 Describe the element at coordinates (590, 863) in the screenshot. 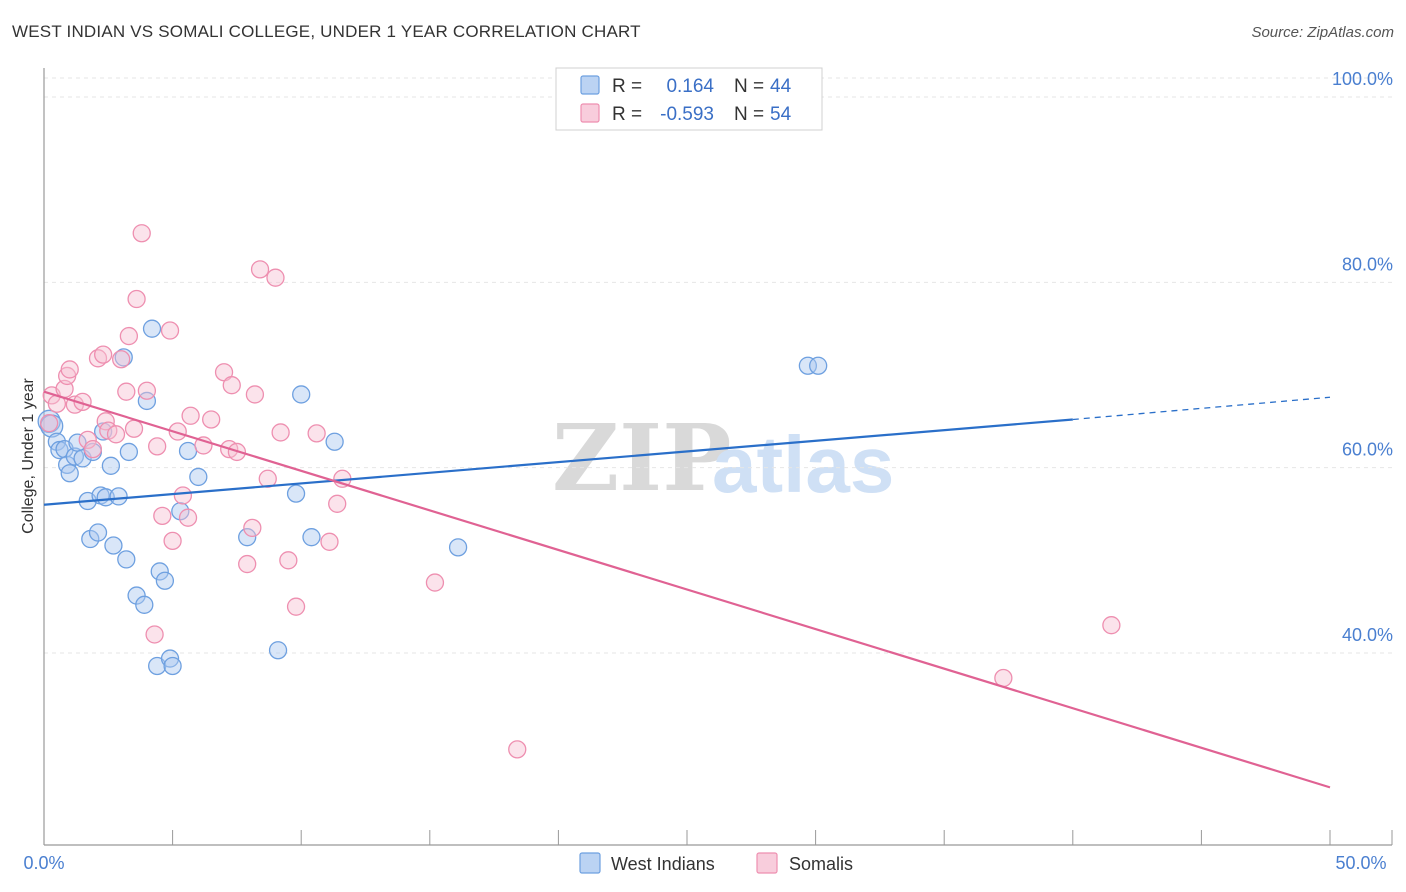

I see `bottom-legend-swatch-west-indians` at that location.